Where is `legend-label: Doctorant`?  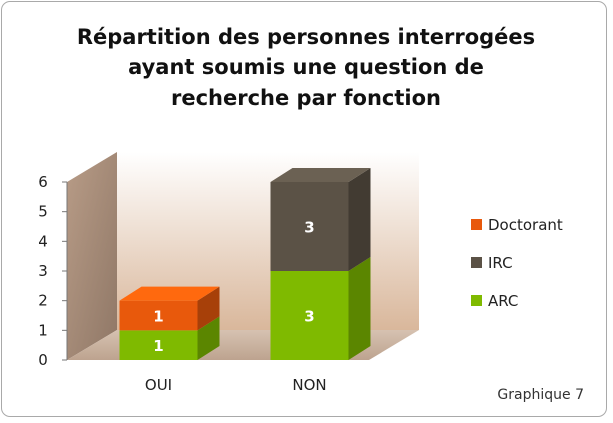 legend-label: Doctorant is located at coordinates (525, 225).